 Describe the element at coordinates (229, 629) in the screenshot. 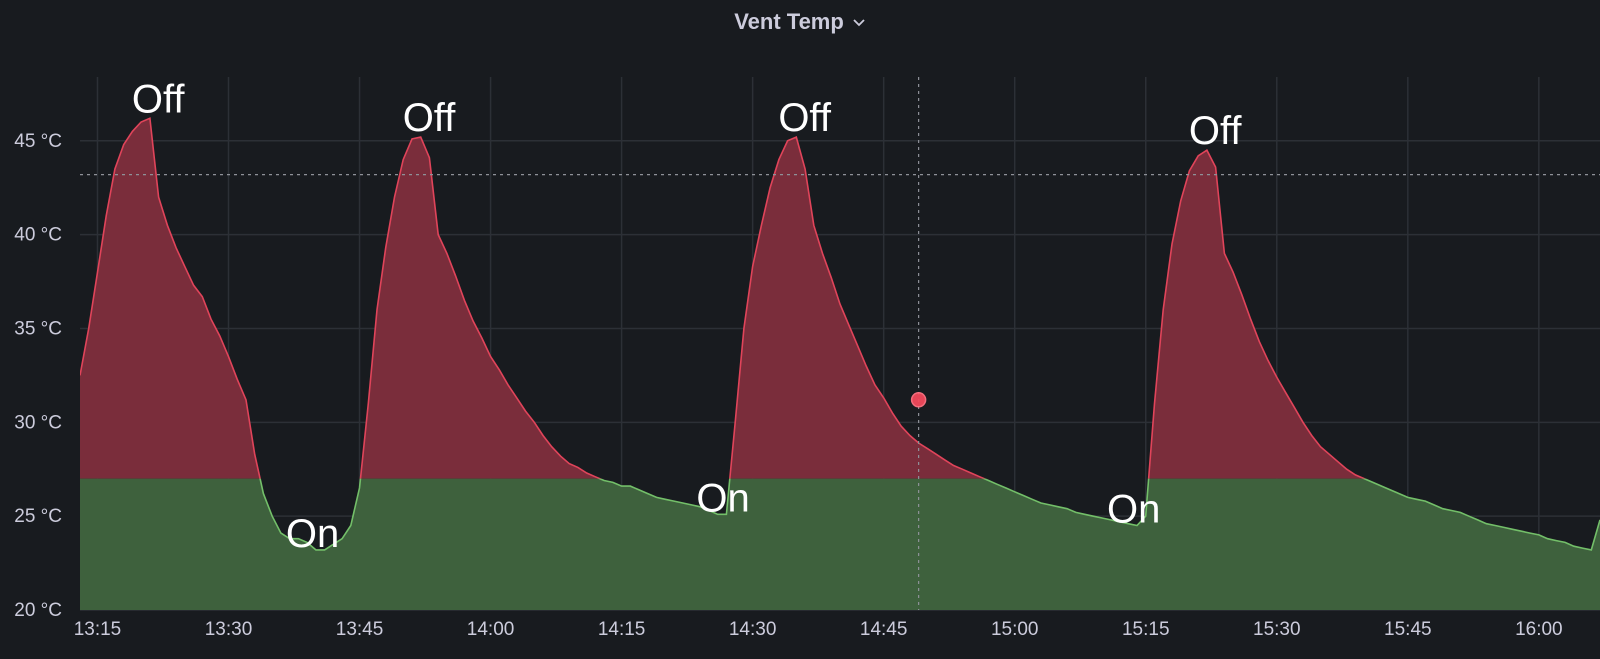

I see `x-tick-label: 13:30` at that location.